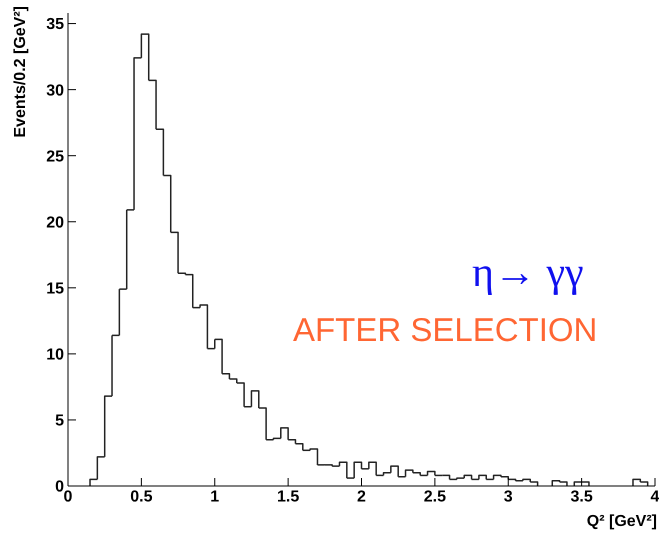  What do you see at coordinates (55, 223) in the screenshot?
I see `y-tick-label: 20` at bounding box center [55, 223].